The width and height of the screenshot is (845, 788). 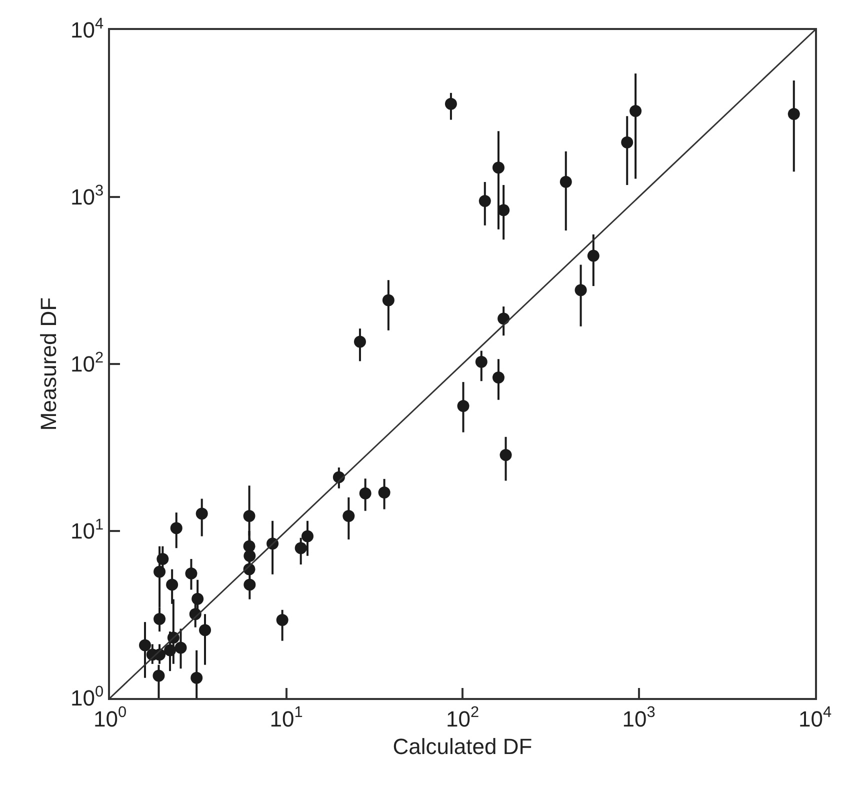 What do you see at coordinates (87, 29) in the screenshot?
I see `y-tick-label: 10$^{4}$` at bounding box center [87, 29].